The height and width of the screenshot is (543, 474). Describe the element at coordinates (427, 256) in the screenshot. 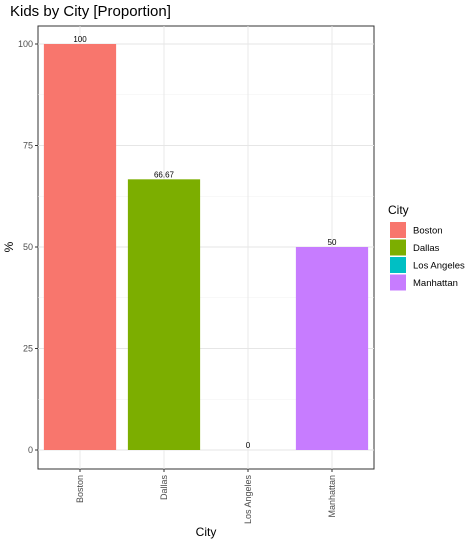

I see `legend-items: Boston Dallas Los Angeles Manhattan` at that location.